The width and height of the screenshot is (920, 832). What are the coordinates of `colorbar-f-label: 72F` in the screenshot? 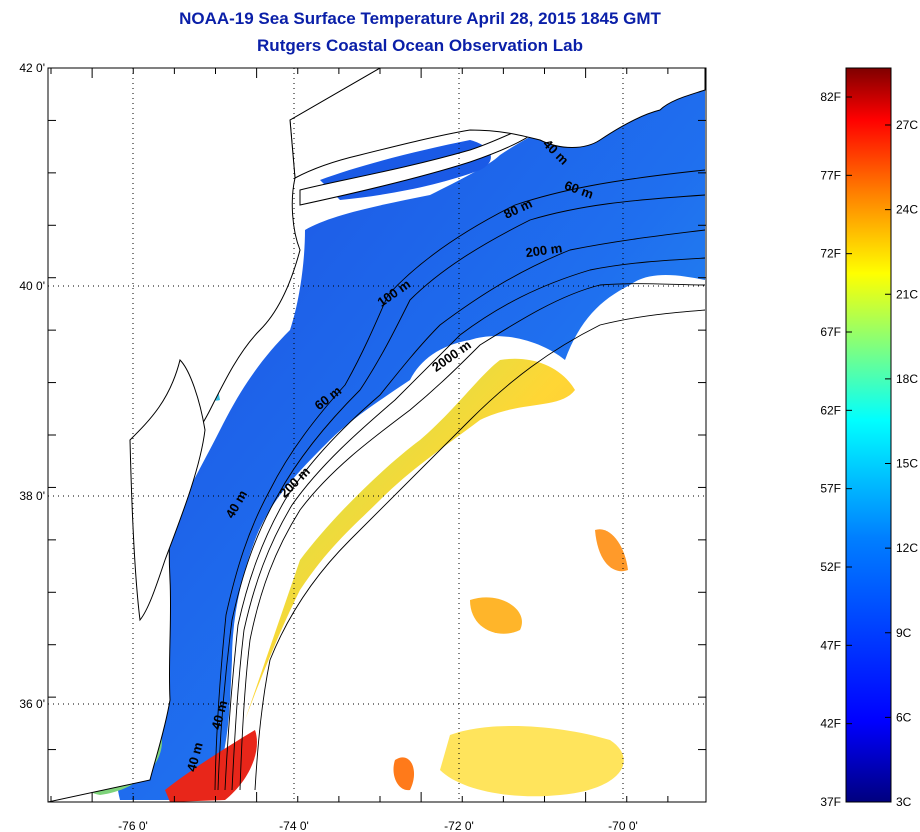 It's located at (830, 254).